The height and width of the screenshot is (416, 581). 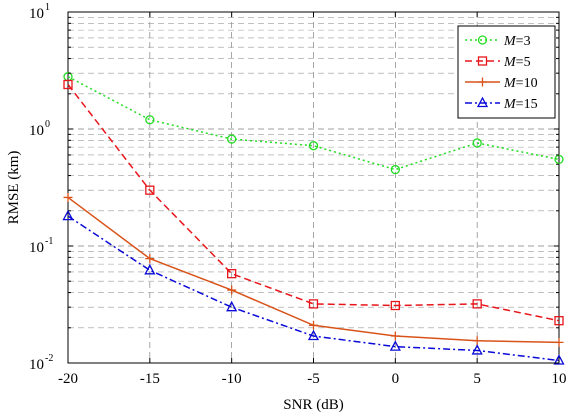 I want to click on legend: M=3M=5M=10M=15, so click(x=506, y=72).